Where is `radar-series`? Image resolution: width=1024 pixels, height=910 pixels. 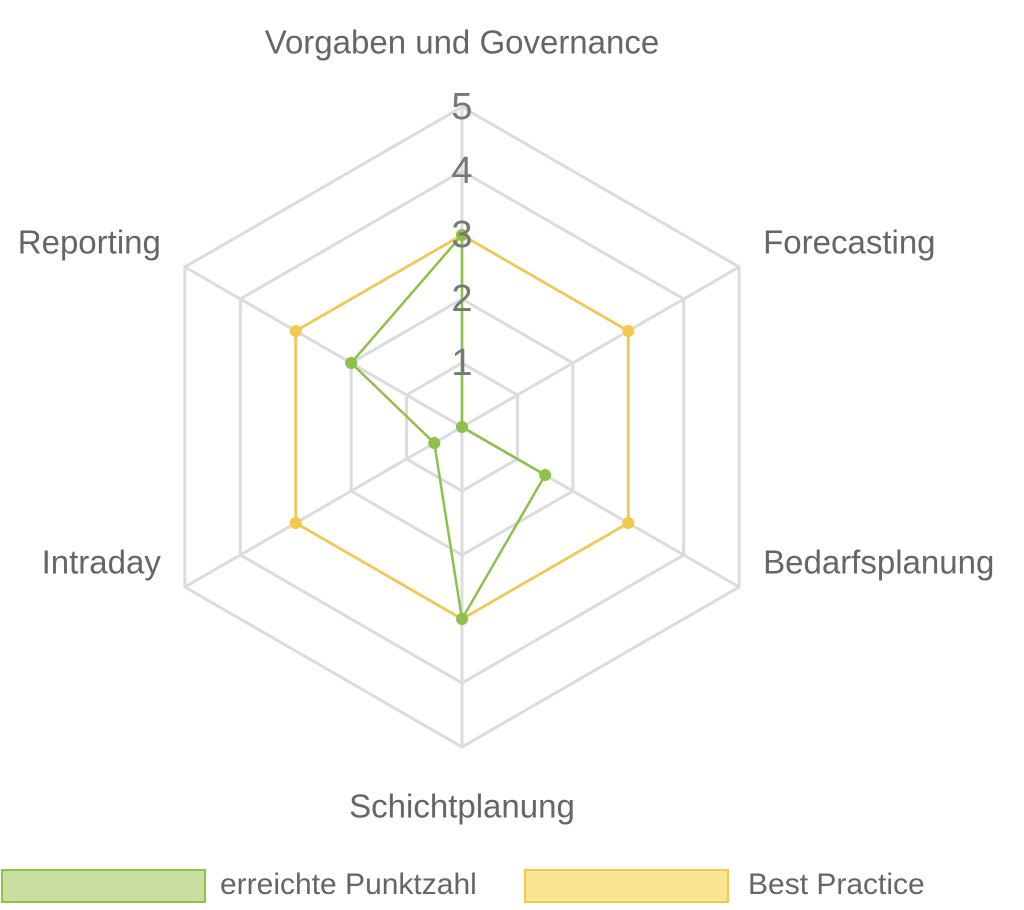 radar-series is located at coordinates (462, 427).